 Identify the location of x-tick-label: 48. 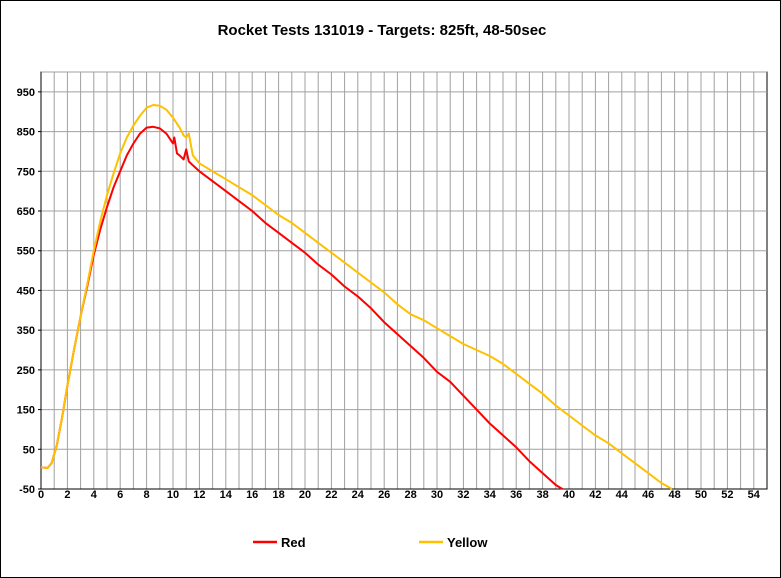
(674, 495).